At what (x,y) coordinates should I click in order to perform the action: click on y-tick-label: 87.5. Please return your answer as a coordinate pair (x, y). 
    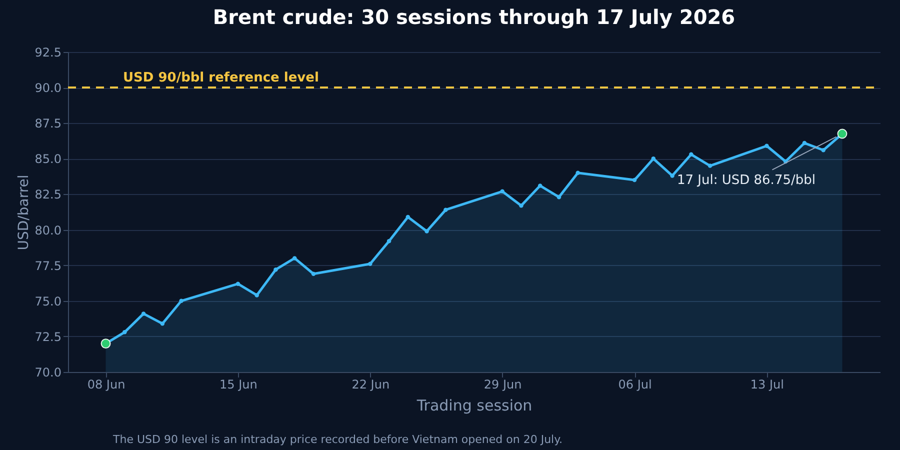
    Looking at the image, I should click on (48, 123).